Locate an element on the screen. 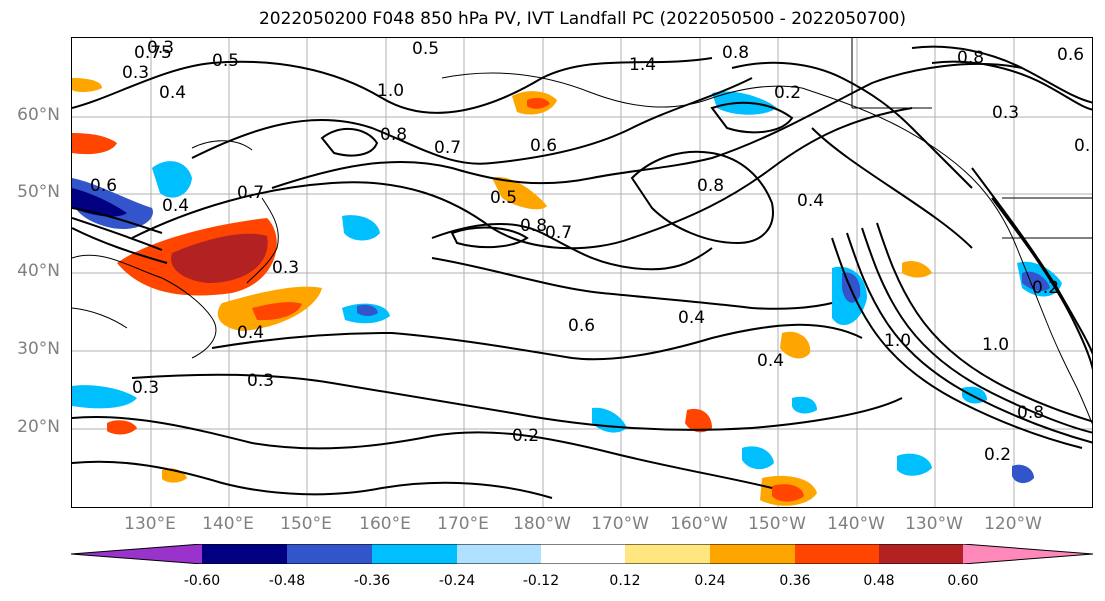 The height and width of the screenshot is (601, 1105). colorbar-tick: 0.48 is located at coordinates (879, 581).